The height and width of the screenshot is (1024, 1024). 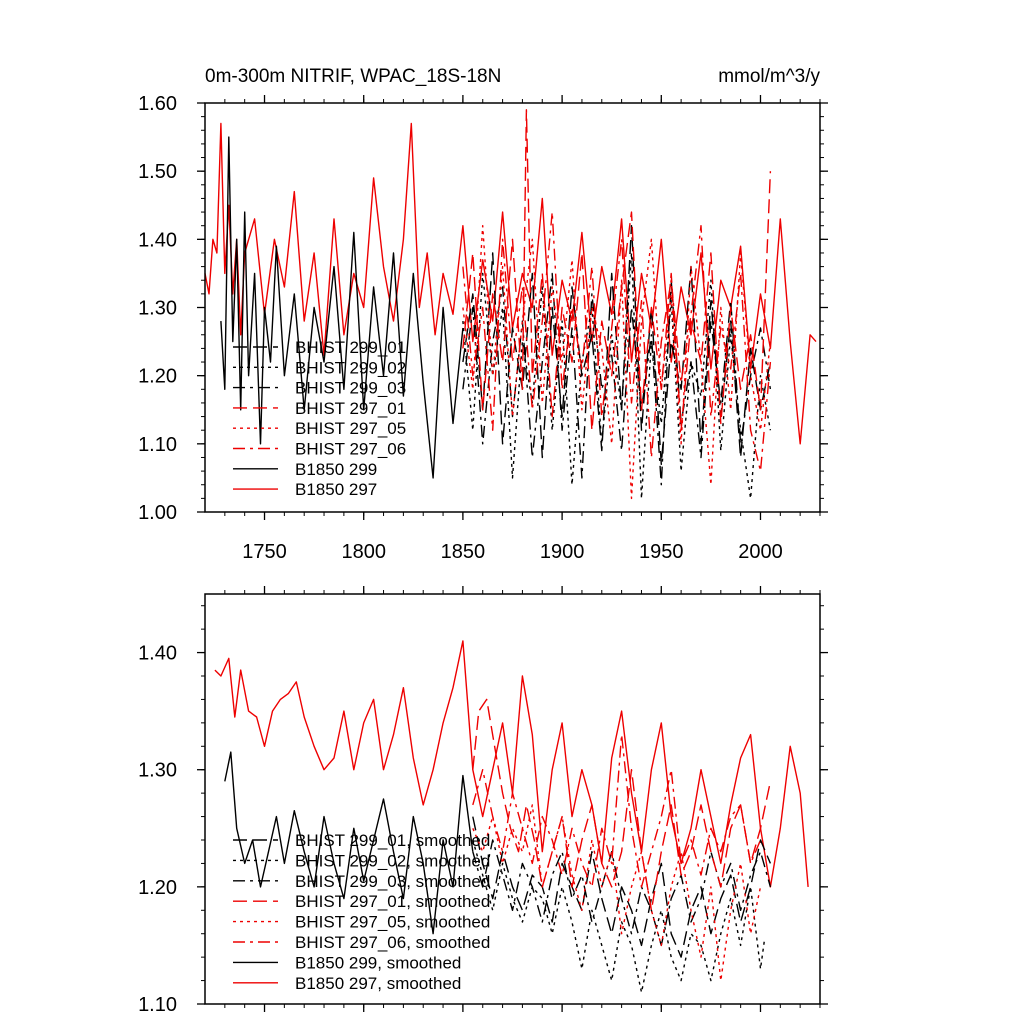 I want to click on bottom-legend-label: BHIST 299_01, smoothed, so click(x=392, y=840).